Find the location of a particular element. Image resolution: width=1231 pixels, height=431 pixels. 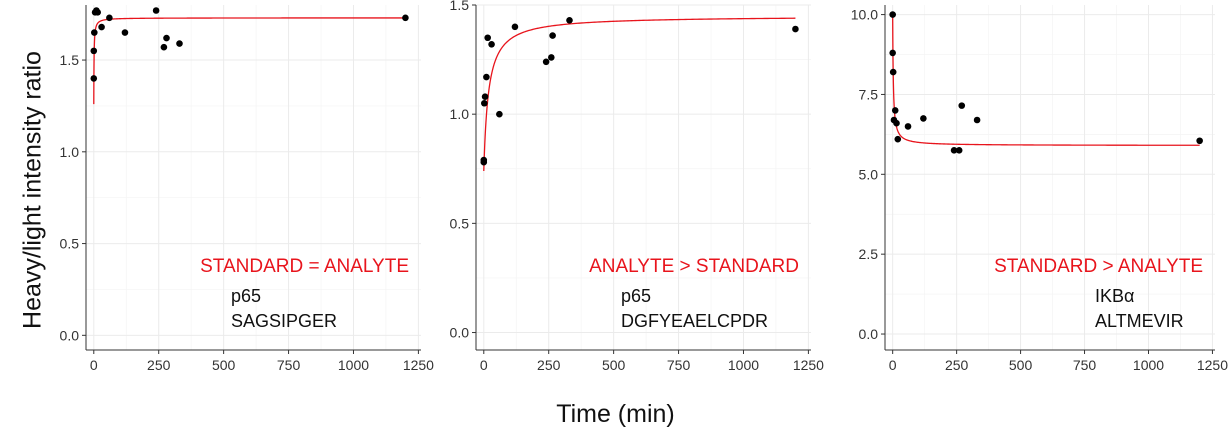

y-axis-label: Heavy/light intensity ratio is located at coordinates (32, 190).